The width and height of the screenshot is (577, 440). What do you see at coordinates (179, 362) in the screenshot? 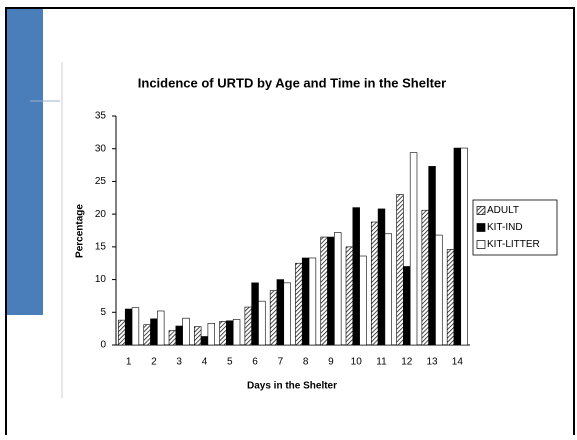
I see `x-tick-label: 3` at bounding box center [179, 362].